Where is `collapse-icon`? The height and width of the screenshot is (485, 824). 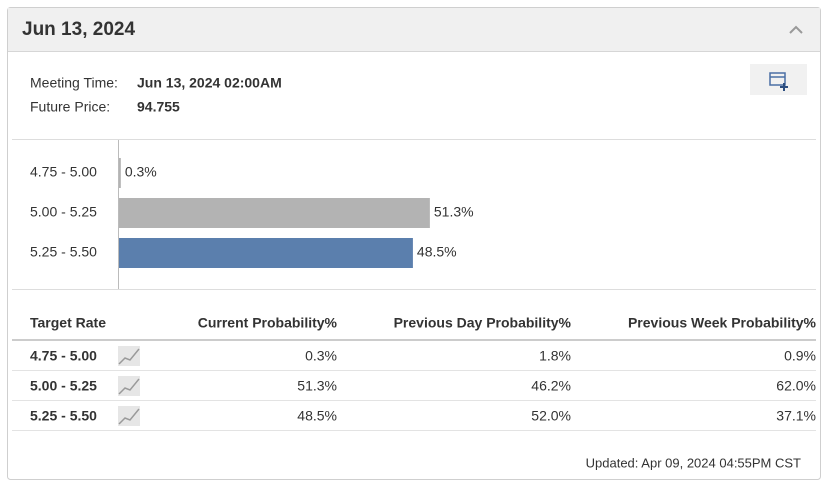
collapse-icon is located at coordinates (796, 29).